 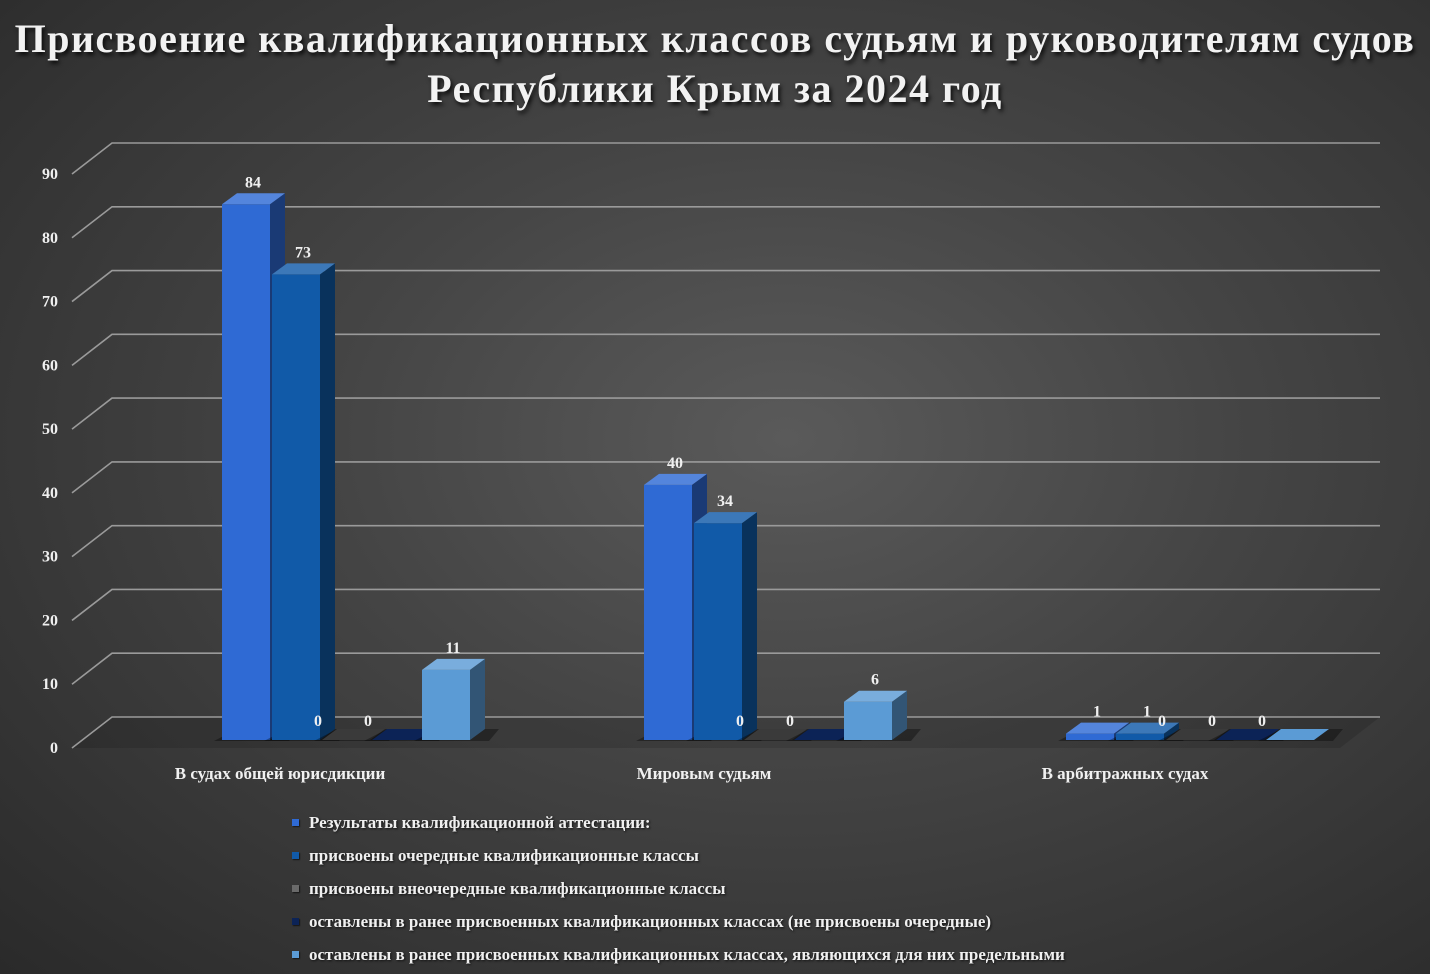 I want to click on y-tick-label: 10, so click(x=50, y=684).